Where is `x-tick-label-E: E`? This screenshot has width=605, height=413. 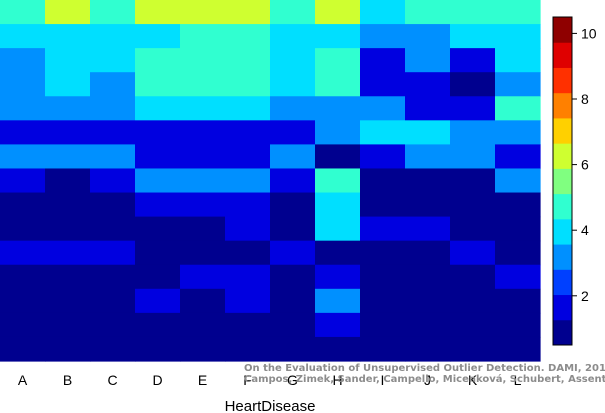
x-tick-label-E: E is located at coordinates (202, 380).